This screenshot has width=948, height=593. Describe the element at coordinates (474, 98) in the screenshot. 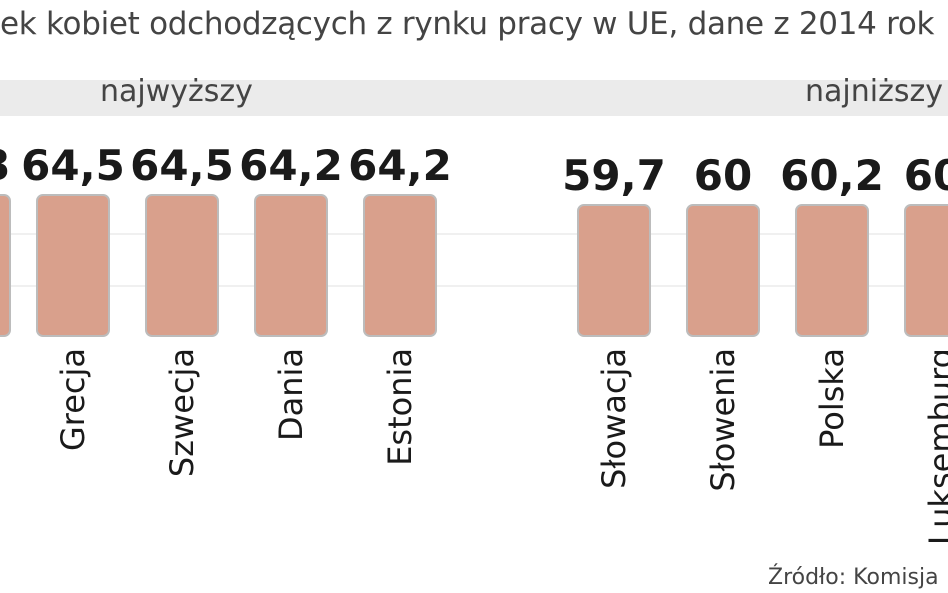

I see `group-header-band` at that location.